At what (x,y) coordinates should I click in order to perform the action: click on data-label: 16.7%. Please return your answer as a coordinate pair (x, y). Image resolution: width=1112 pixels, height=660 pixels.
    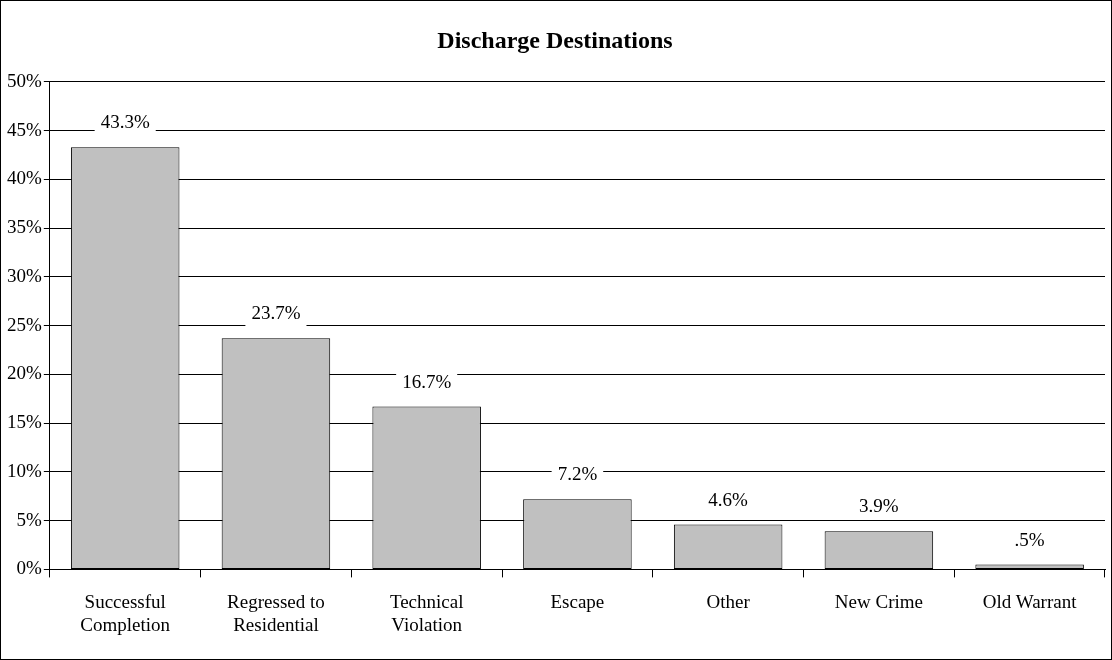
    Looking at the image, I should click on (427, 381).